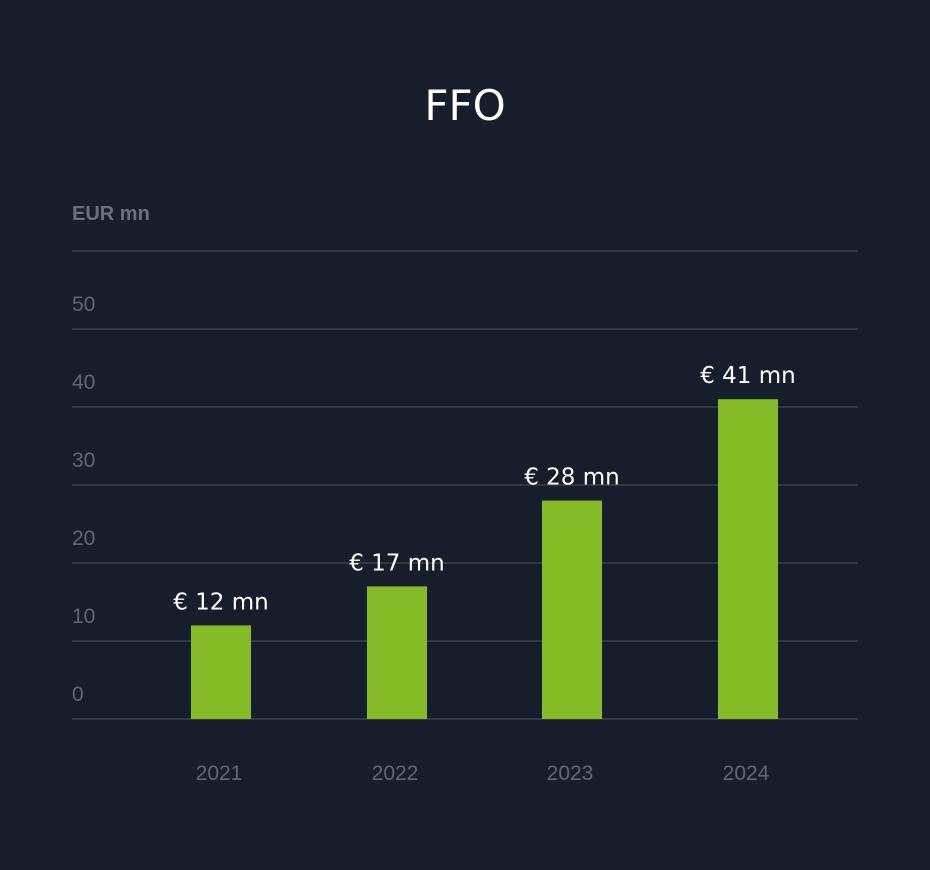 The width and height of the screenshot is (930, 870). What do you see at coordinates (570, 773) in the screenshot?
I see `x-category-label: 2023` at bounding box center [570, 773].